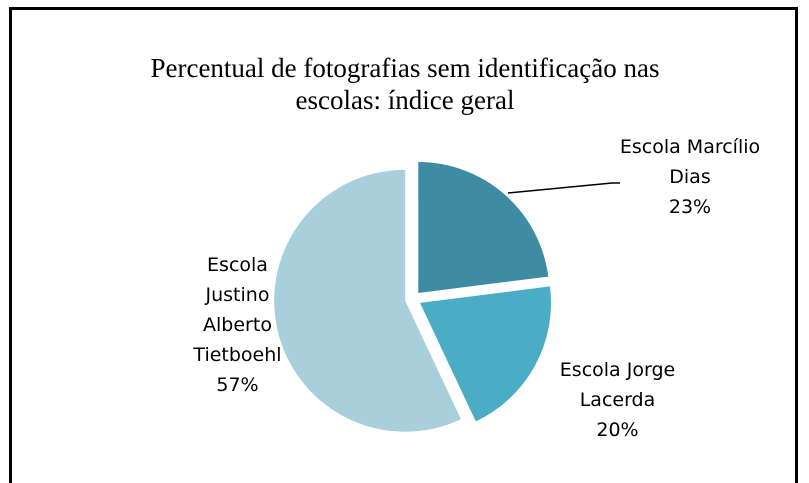 This screenshot has width=809, height=483. Describe the element at coordinates (690, 162) in the screenshot. I see `slice-category: Escola Marcílio Dias` at that location.